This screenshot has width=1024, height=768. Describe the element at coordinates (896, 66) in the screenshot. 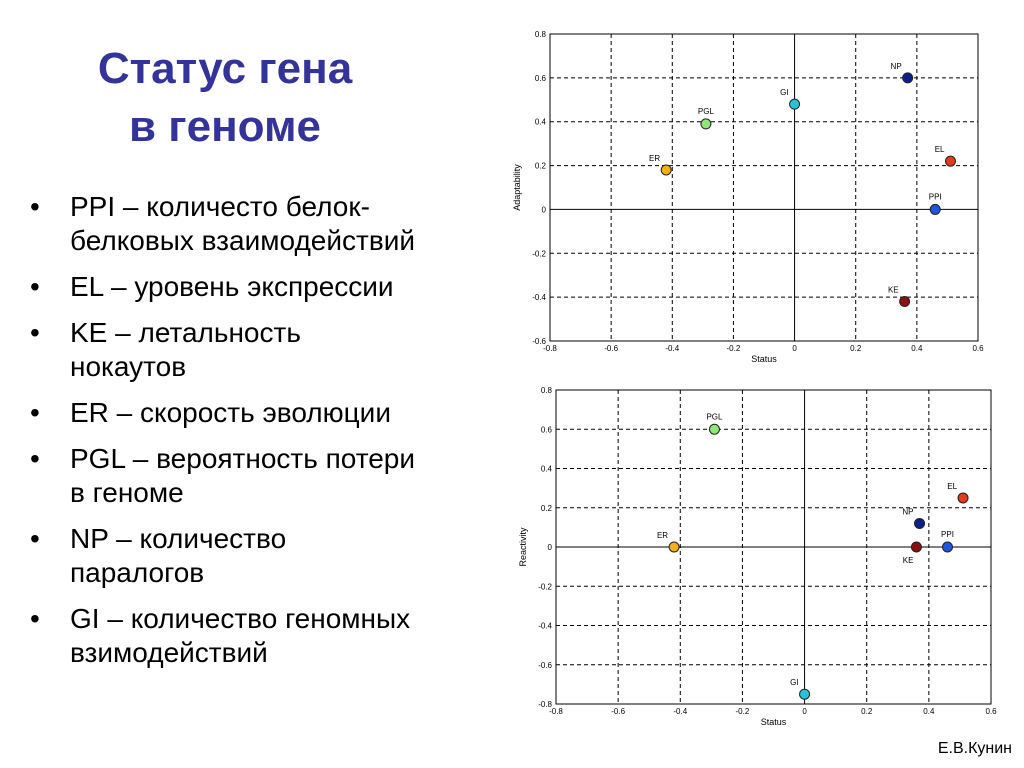

I see `point-label-np: NP` at that location.